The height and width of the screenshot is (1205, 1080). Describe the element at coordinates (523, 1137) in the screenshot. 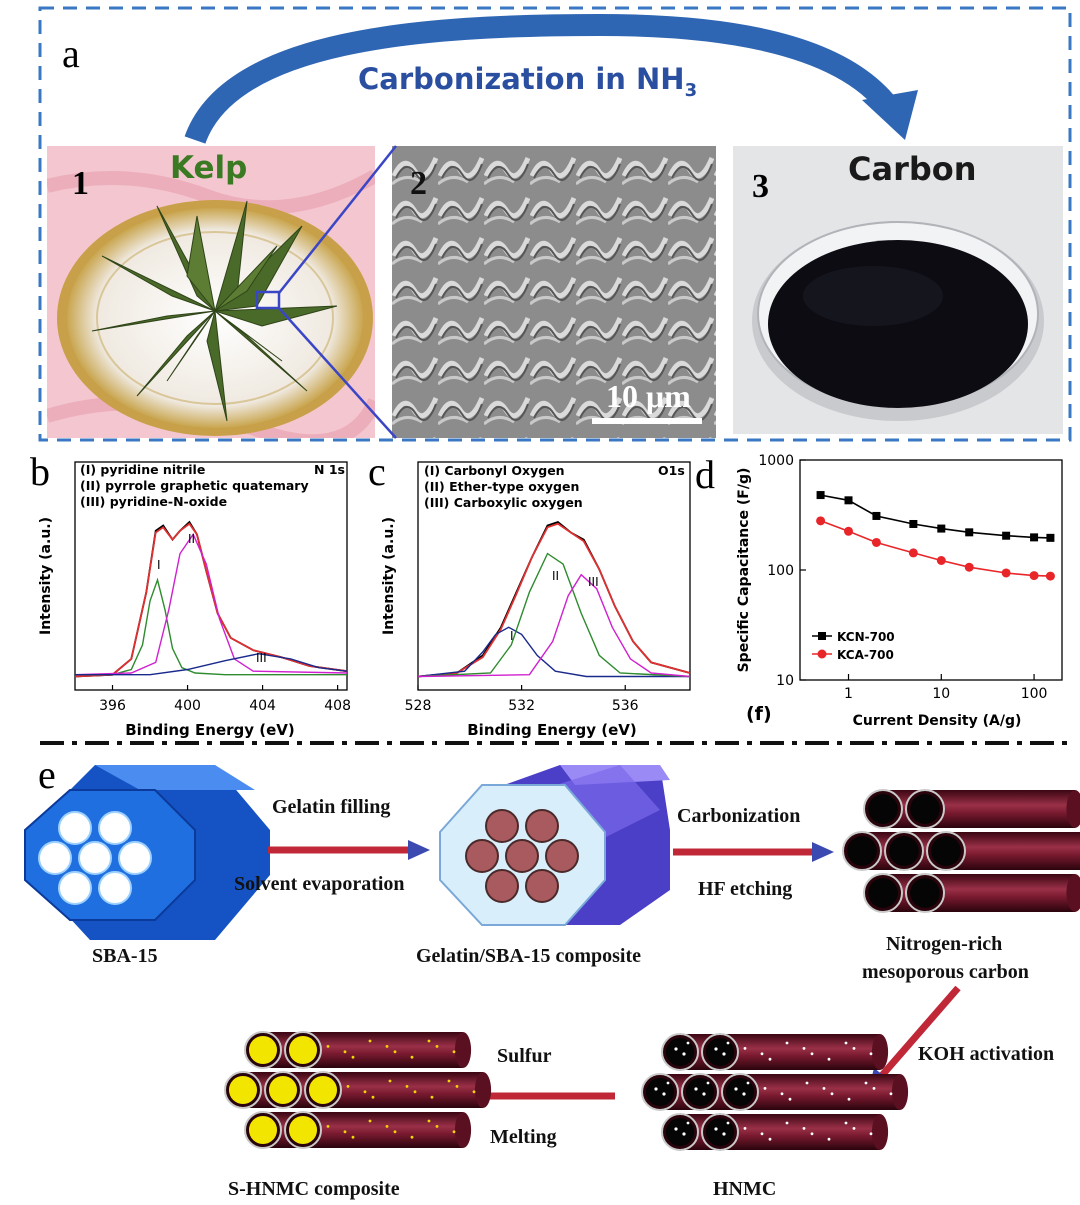

I see `step-melting: Melting` at that location.